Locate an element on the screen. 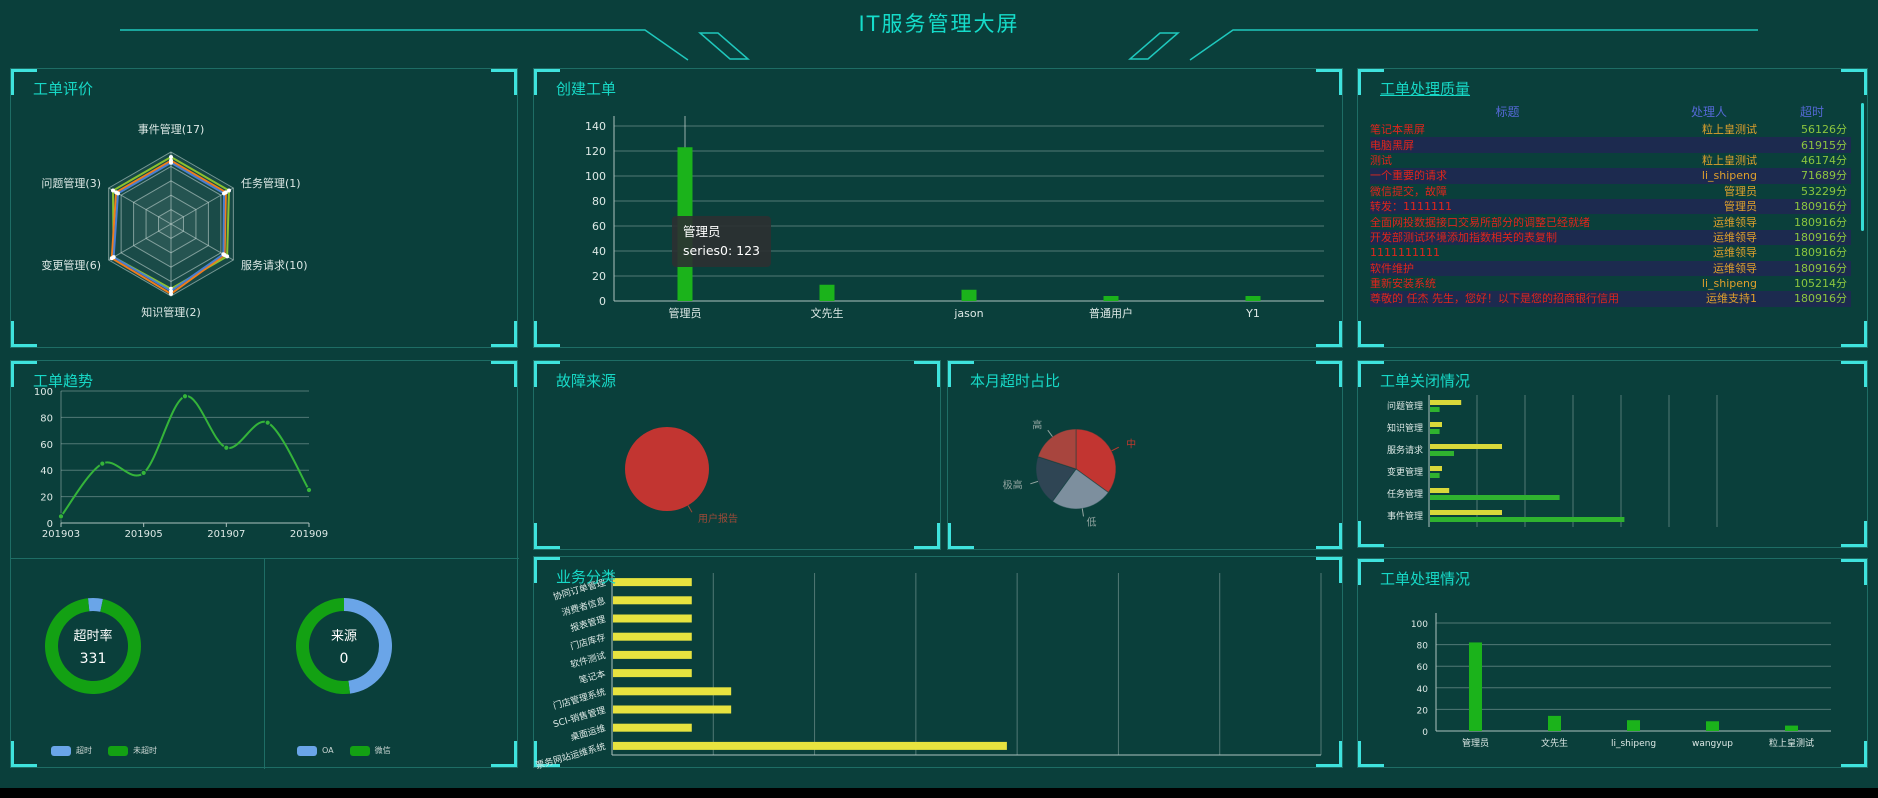 Image resolution: width=1878 pixels, height=798 pixels. table-row: 全面网投数据接口交易所部分的调整已经就绪 运维领导 180916分 is located at coordinates (1610, 221).